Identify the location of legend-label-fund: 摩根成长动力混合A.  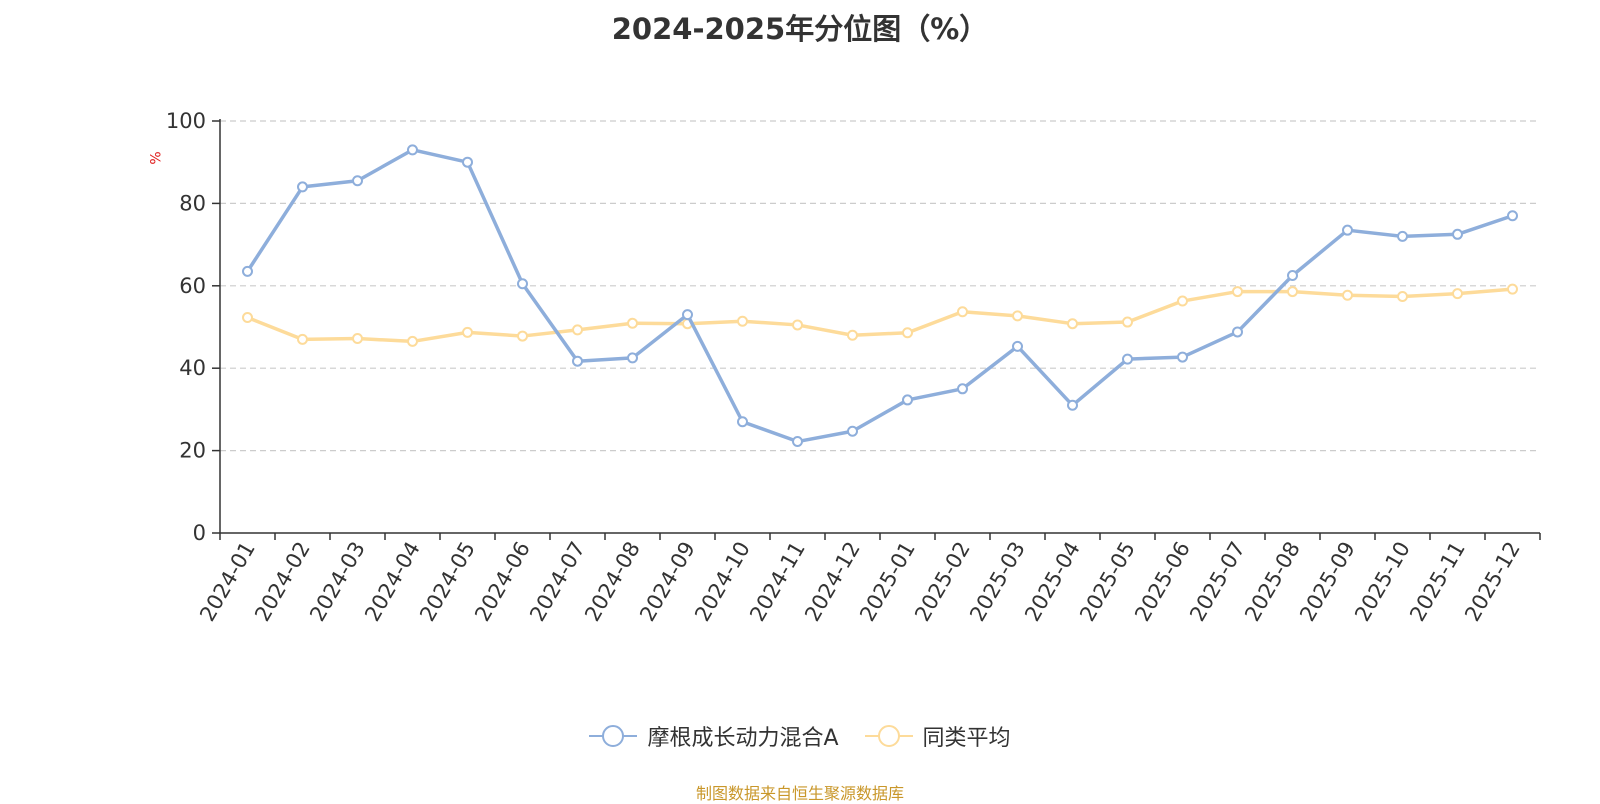
(743, 738).